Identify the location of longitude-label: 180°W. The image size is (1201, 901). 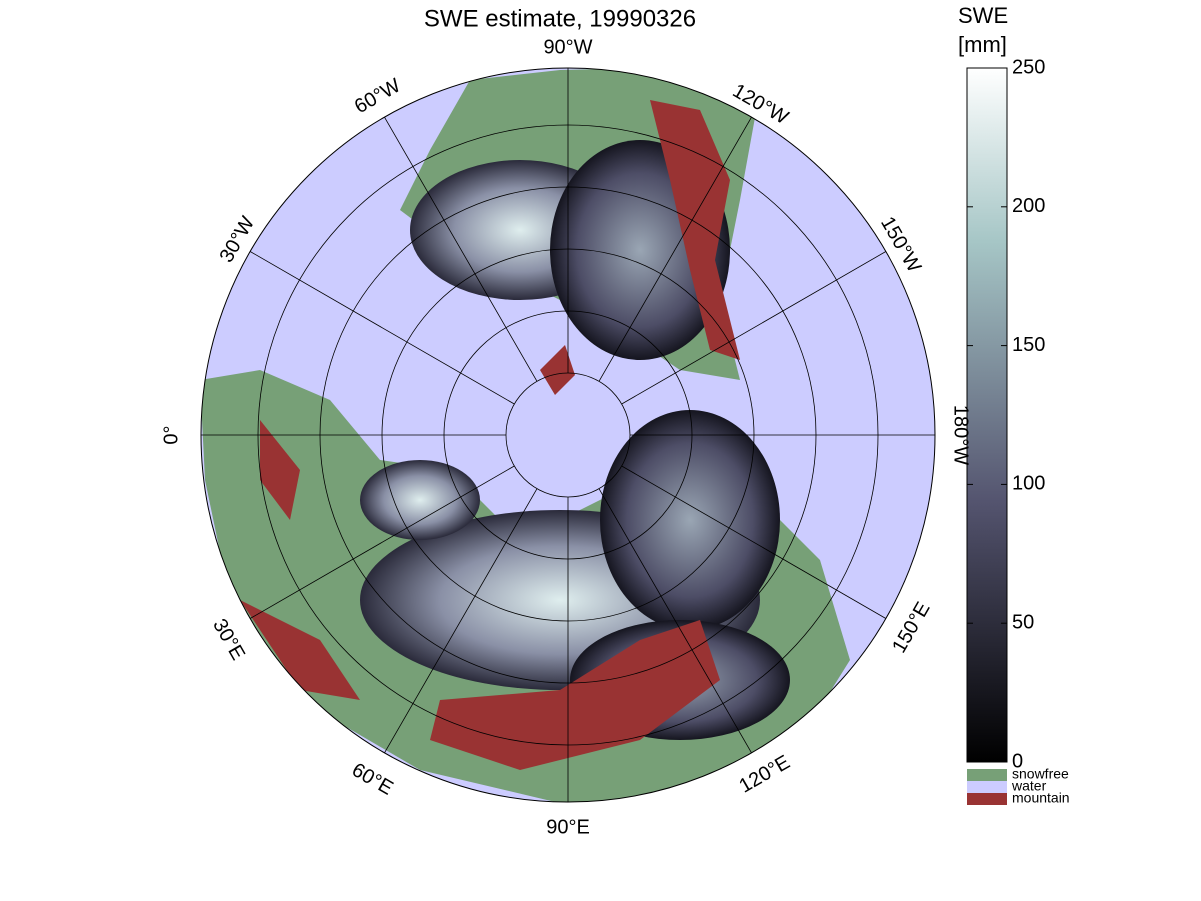
(961, 435).